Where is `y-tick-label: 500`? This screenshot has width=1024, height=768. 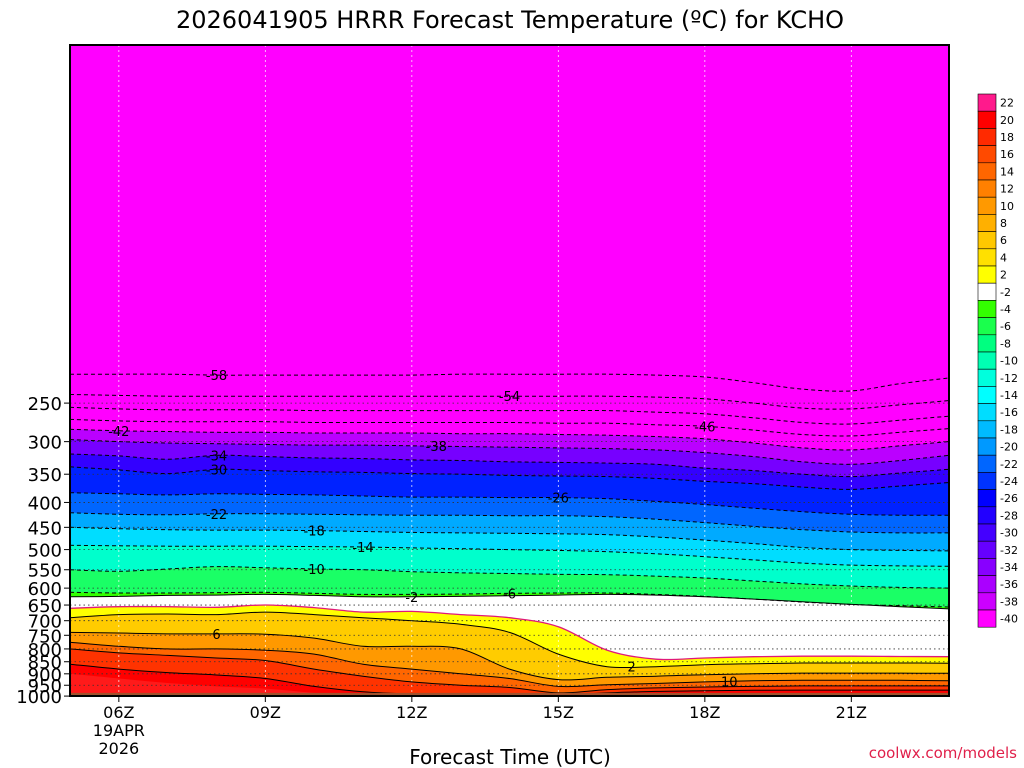
y-tick-label: 500 is located at coordinates (45, 551).